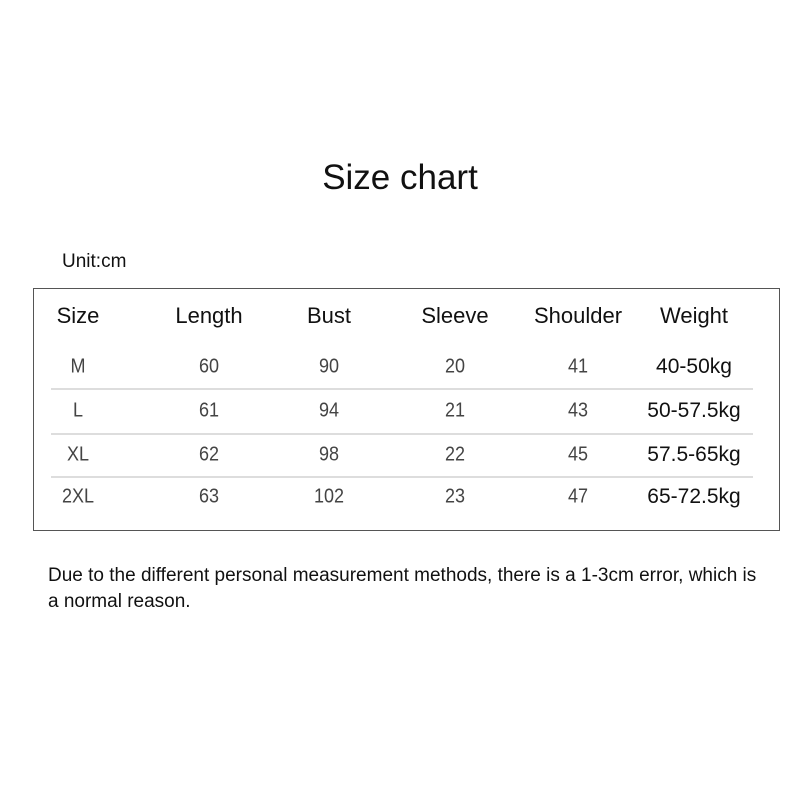 The height and width of the screenshot is (800, 800). What do you see at coordinates (329, 454) in the screenshot?
I see `table-cell: 98` at bounding box center [329, 454].